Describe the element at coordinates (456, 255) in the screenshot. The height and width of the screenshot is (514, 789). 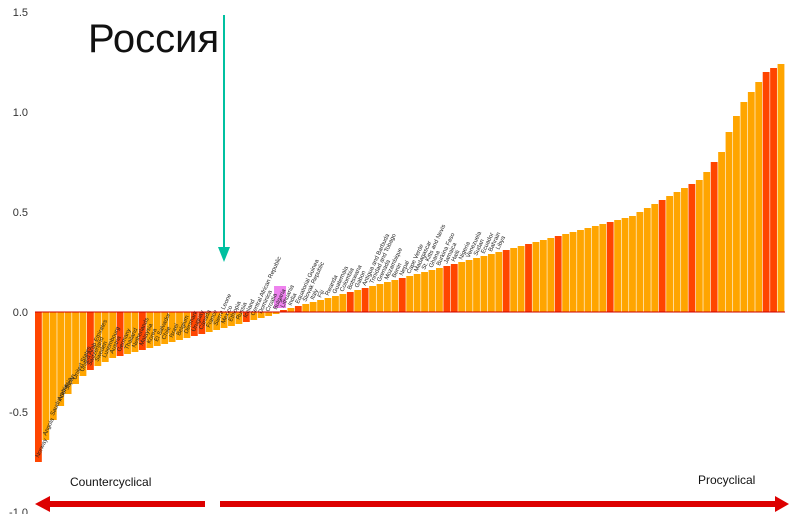
I see `bar-label: Haiti` at that location.